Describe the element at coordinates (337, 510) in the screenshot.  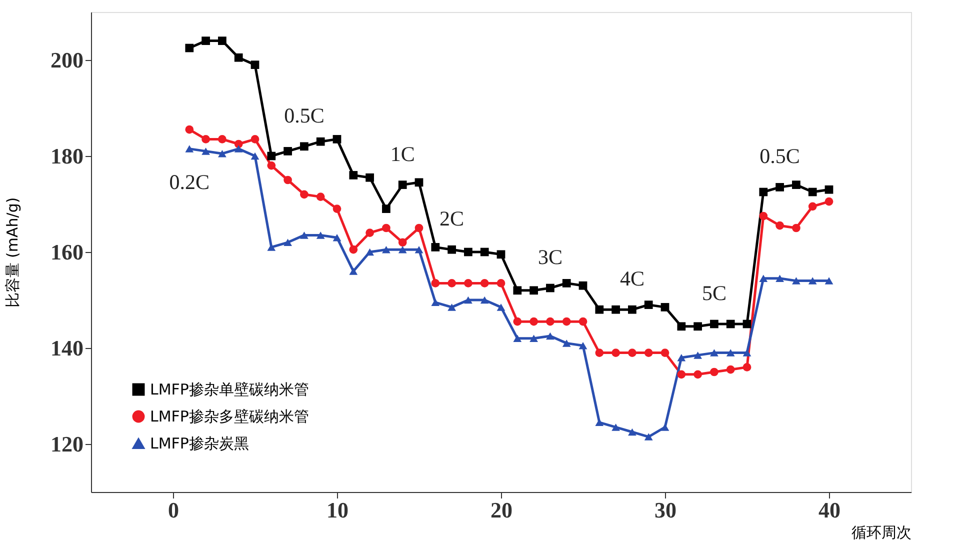
I see `x-tick-label: 10` at that location.